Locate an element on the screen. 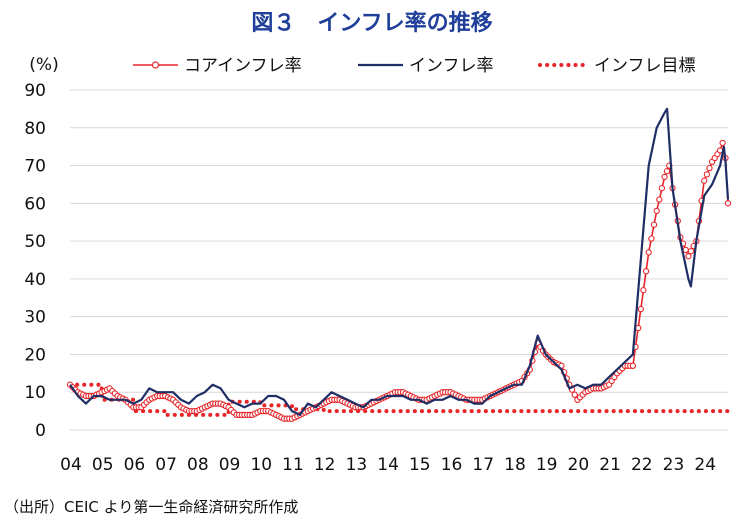 This screenshot has height=524, width=744. y-tick-label-90: 90 is located at coordinates (35, 91).